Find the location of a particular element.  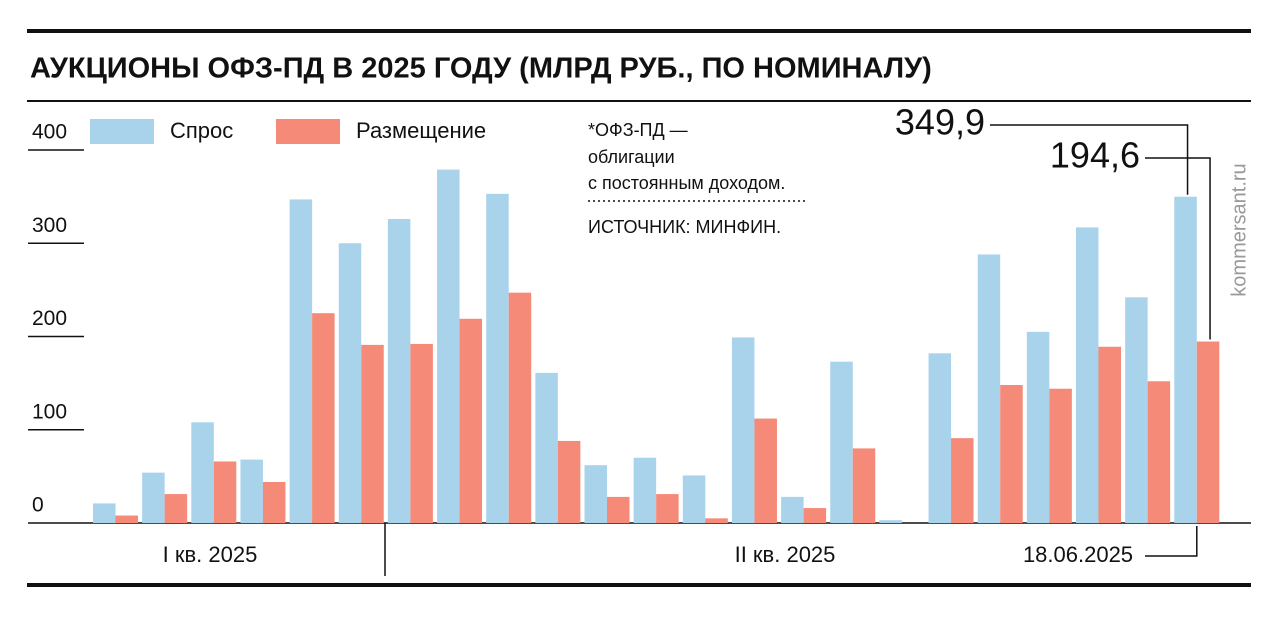

legend-label: Спрос is located at coordinates (201, 130).